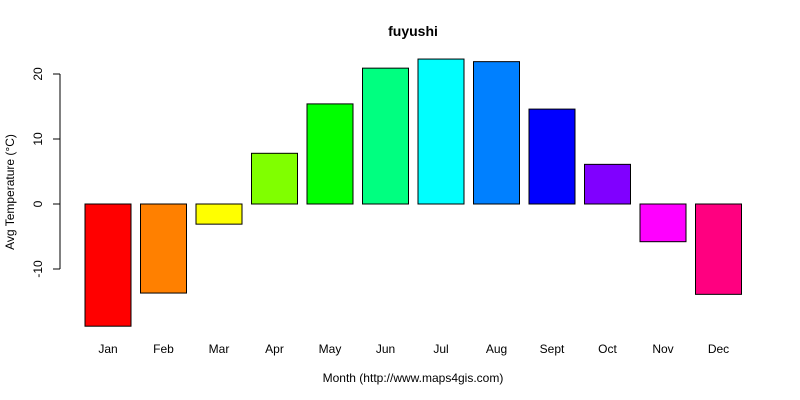 This screenshot has height=400, width=800. What do you see at coordinates (38, 139) in the screenshot?
I see `y-tick-label: 10` at bounding box center [38, 139].